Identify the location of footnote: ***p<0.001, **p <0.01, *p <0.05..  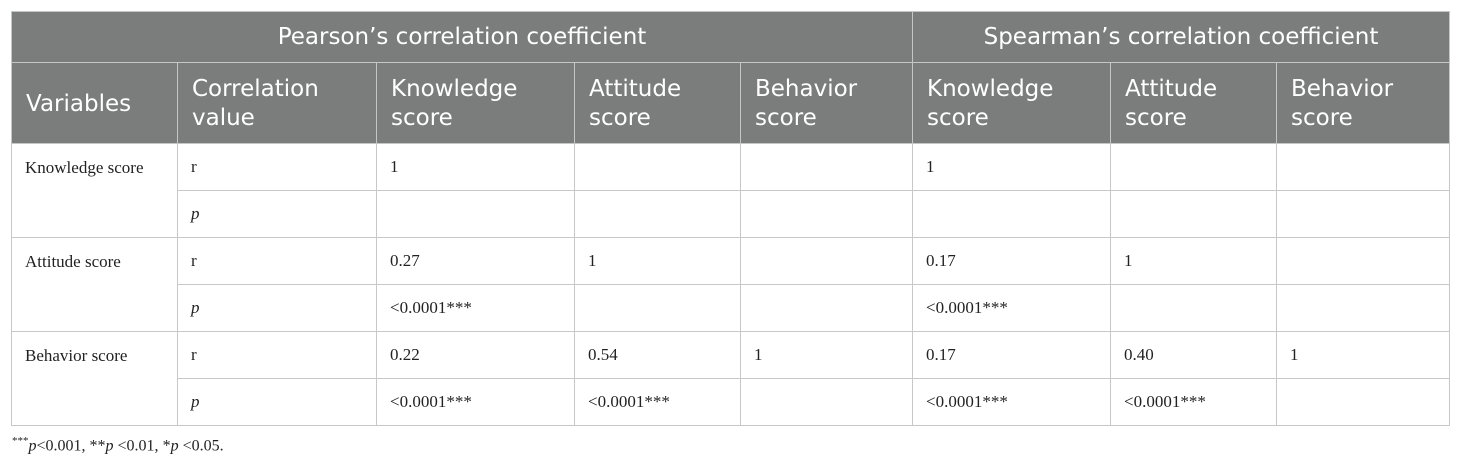
(118, 445).